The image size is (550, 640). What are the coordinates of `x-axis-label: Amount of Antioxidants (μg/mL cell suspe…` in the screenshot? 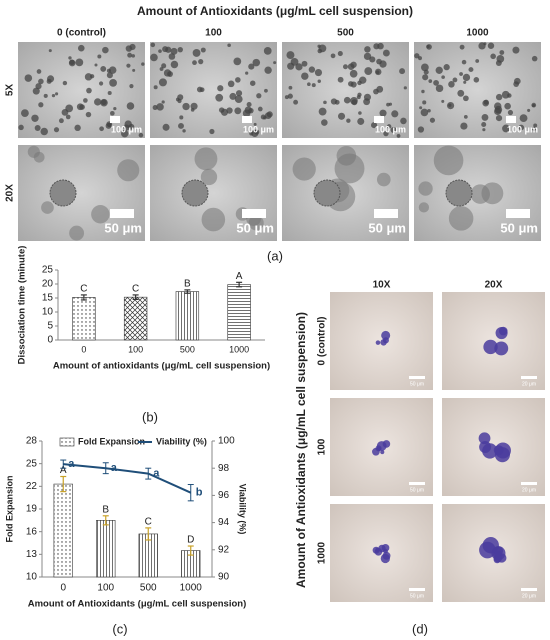 It's located at (137, 604).